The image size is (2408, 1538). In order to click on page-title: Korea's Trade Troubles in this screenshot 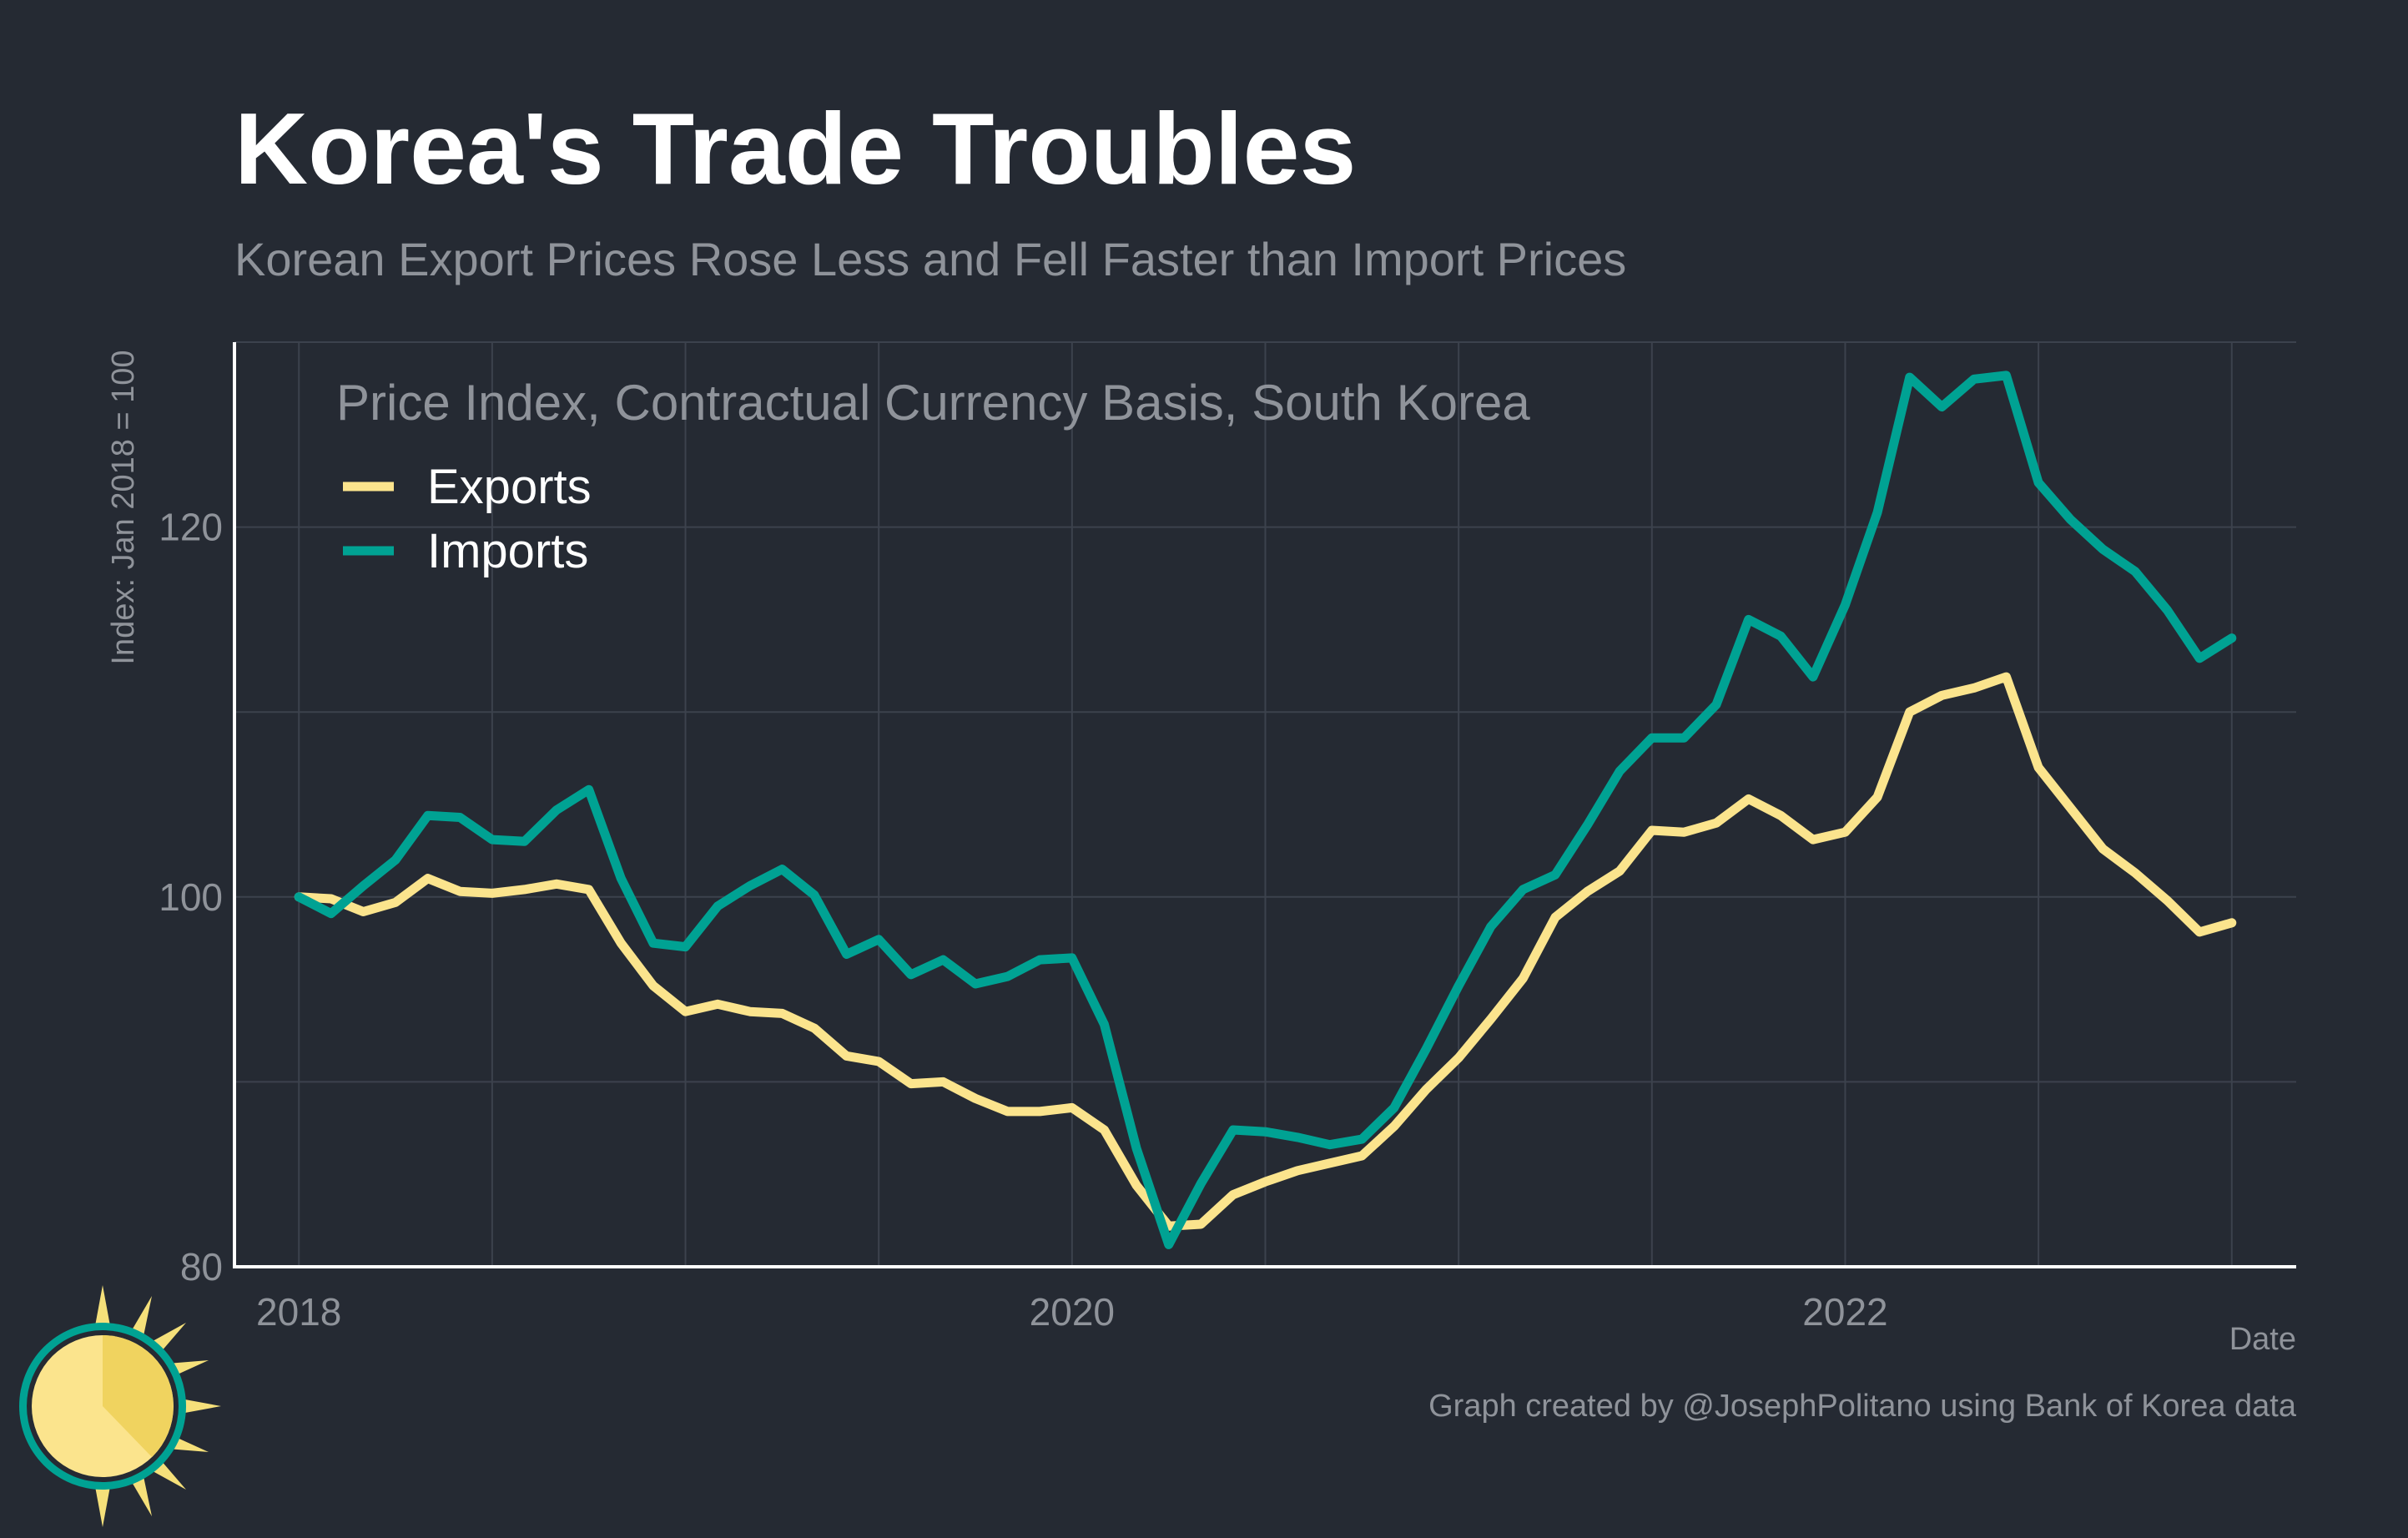, I will do `click(795, 148)`.